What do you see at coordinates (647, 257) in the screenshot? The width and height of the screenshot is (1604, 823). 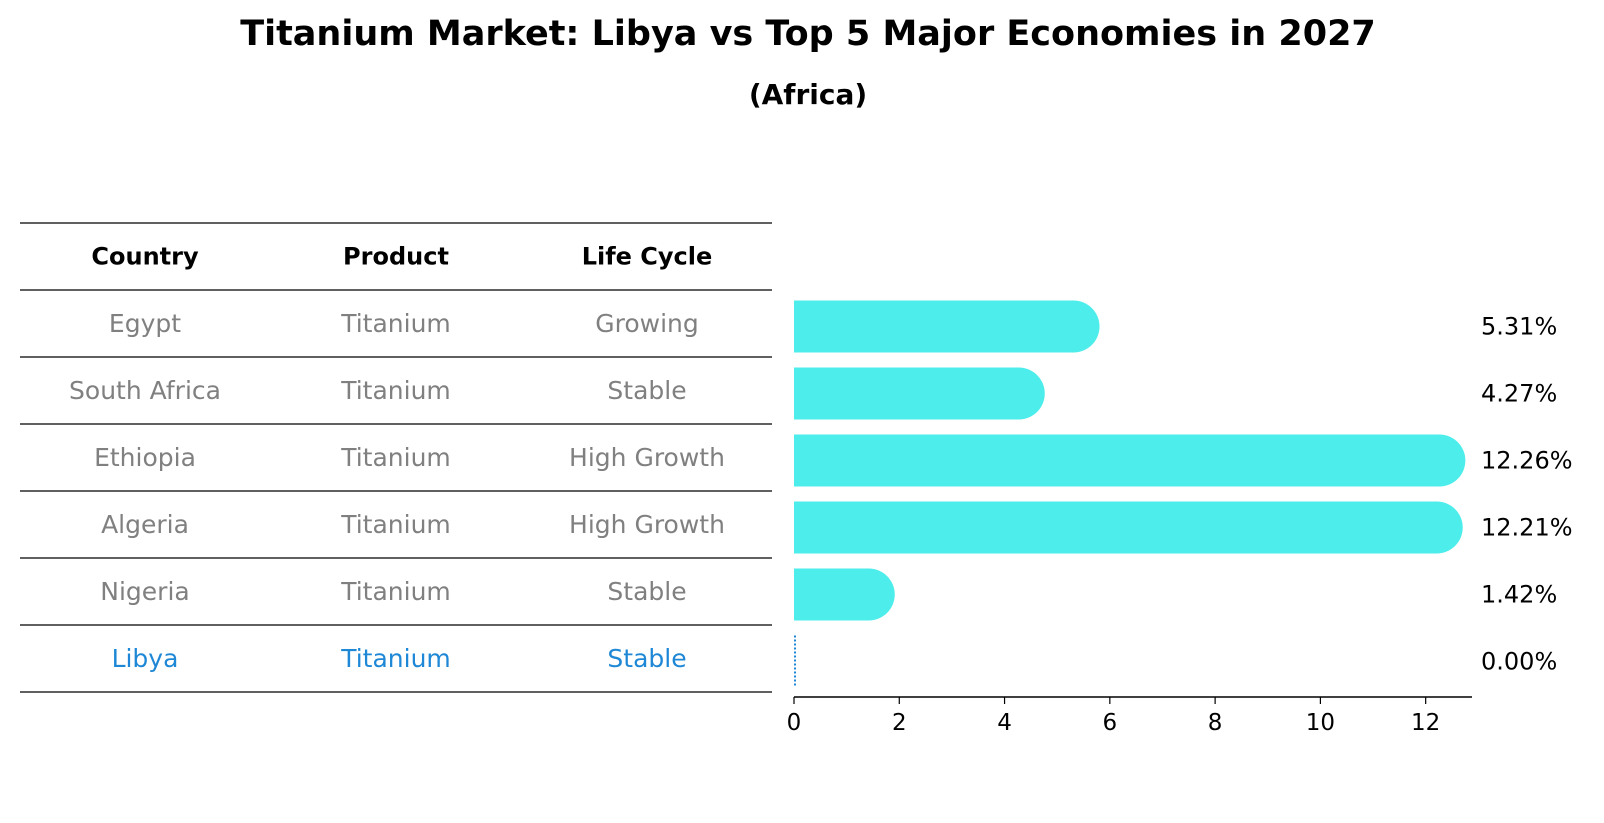 I see `header-life-cycle: Life Cycle` at bounding box center [647, 257].